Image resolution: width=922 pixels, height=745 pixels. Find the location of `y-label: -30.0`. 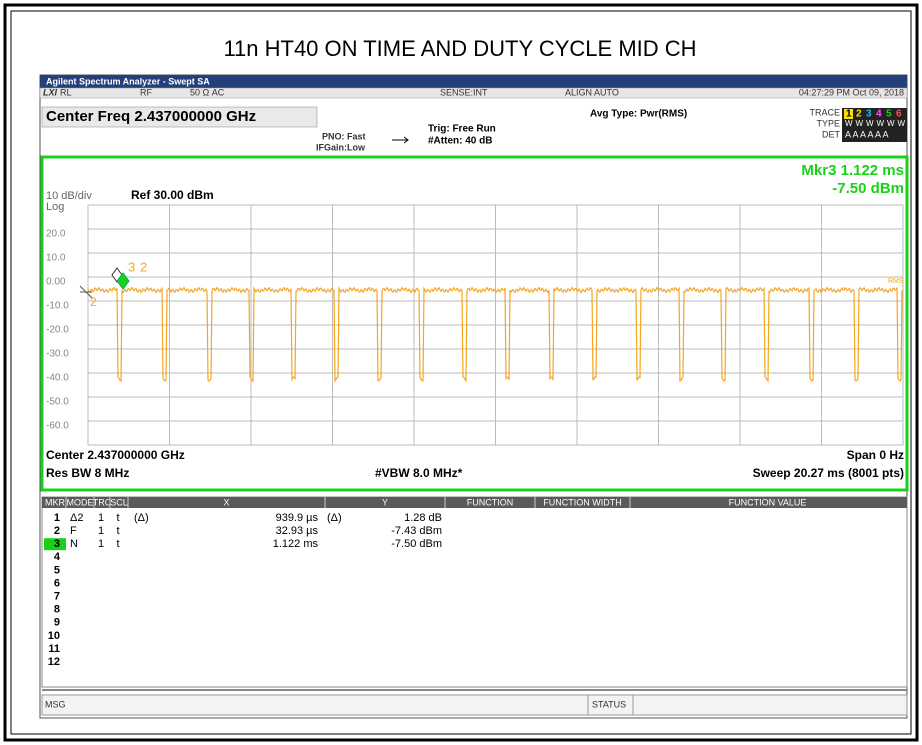

y-label: -30.0 is located at coordinates (57, 354).